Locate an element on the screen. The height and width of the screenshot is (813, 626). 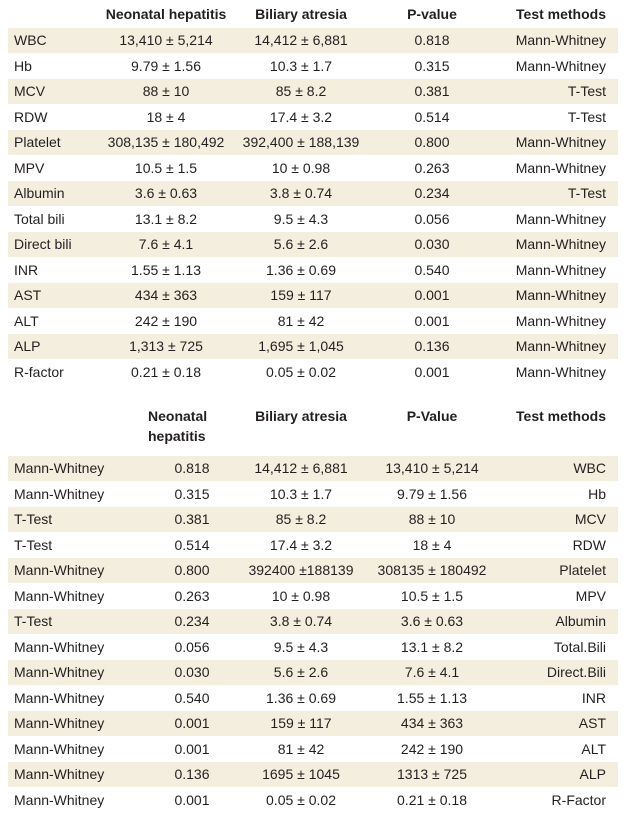
table-1-cell: ALT is located at coordinates (52, 321).